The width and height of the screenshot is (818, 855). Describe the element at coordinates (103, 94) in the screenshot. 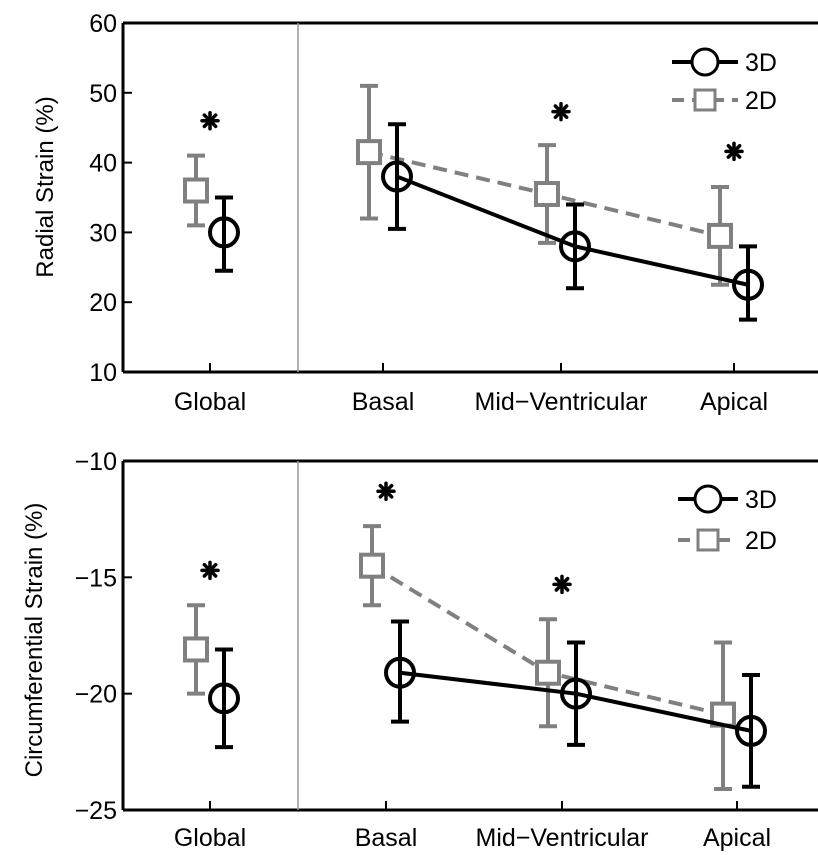

I see `y-tick-label: 50` at that location.